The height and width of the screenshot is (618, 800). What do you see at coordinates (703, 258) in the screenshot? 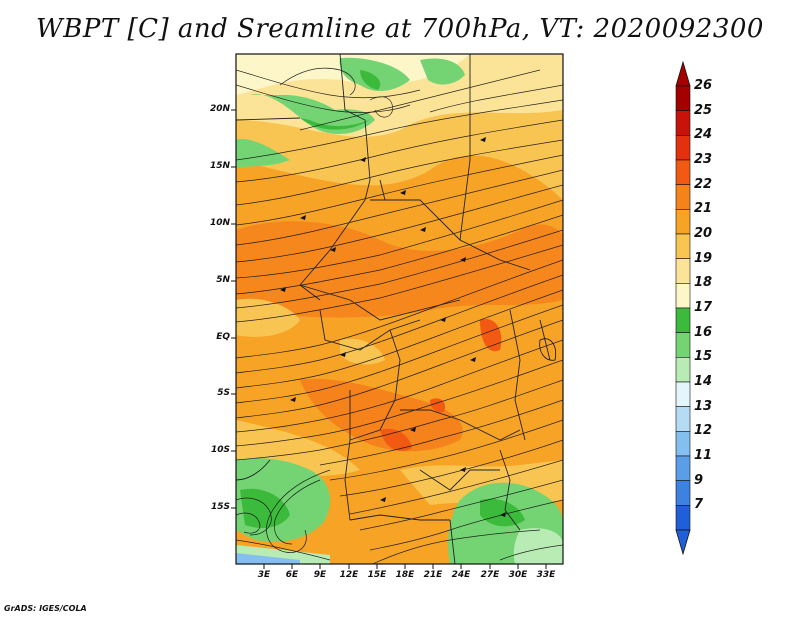
I see `colorbar-label-19: 19` at bounding box center [703, 258].